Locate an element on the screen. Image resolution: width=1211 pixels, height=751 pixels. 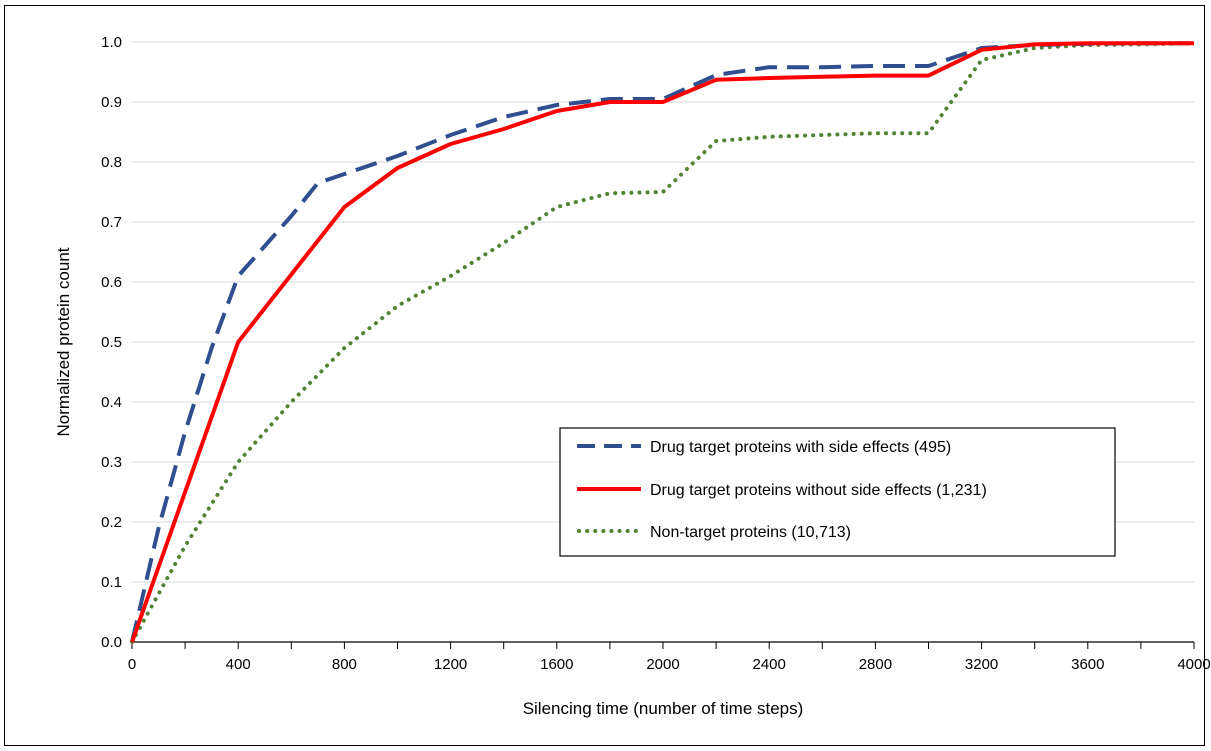
legend-label-non-target: Non-target proteins (10,713) is located at coordinates (750, 532).